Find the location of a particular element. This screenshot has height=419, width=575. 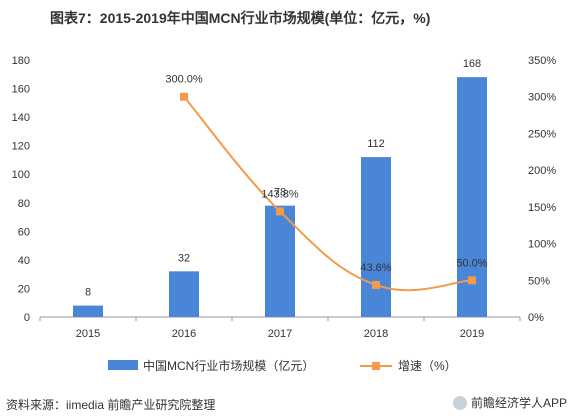

bar-data-label: 78 is located at coordinates (280, 193).